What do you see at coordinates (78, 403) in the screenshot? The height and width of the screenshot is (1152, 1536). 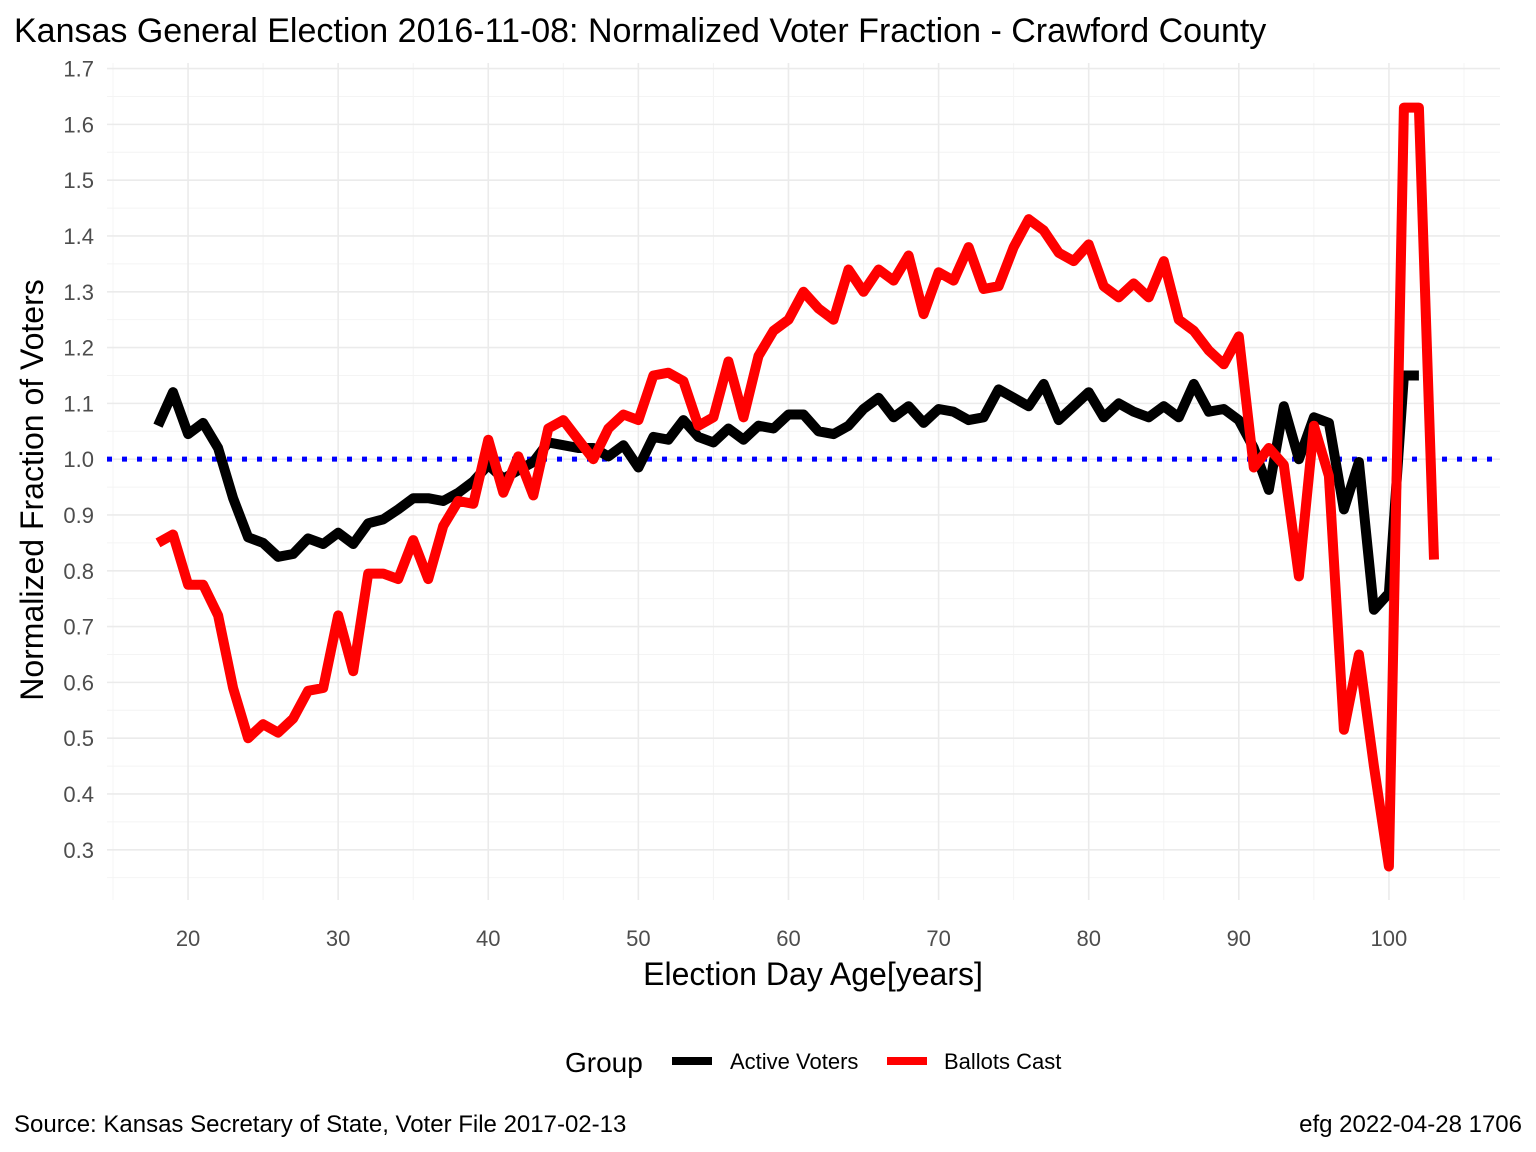 I see `y-tick-label: 1.1` at bounding box center [78, 403].